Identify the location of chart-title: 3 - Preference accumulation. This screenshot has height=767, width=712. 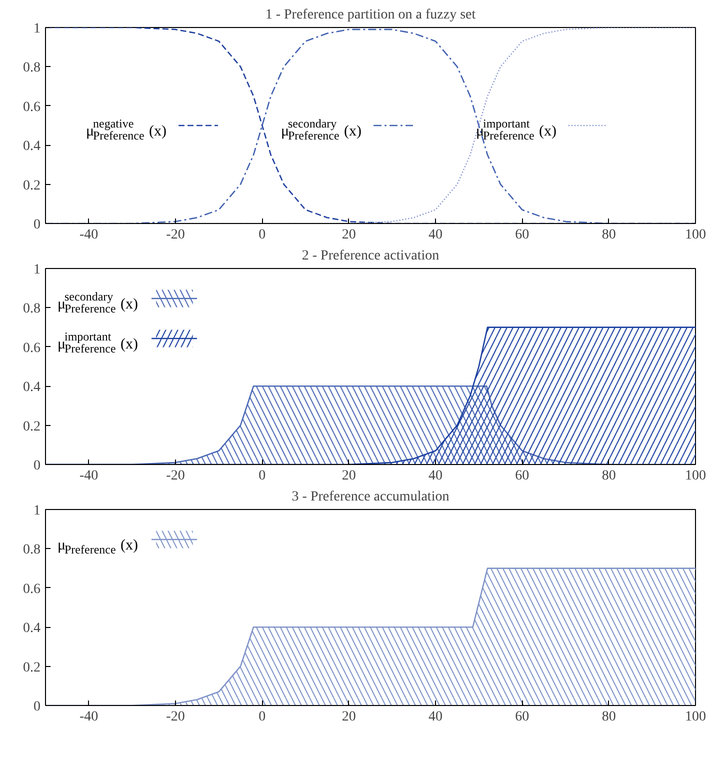
(371, 497).